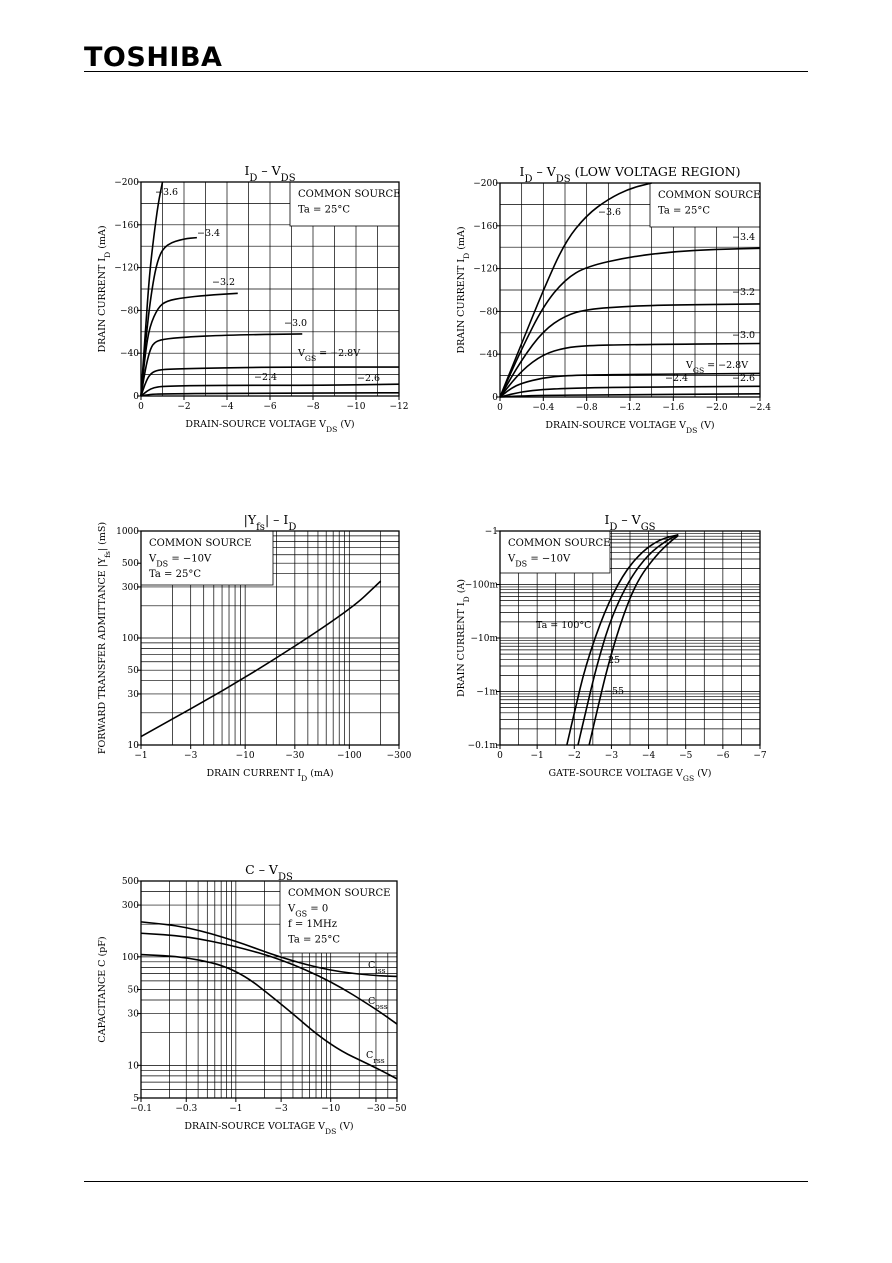 The height and width of the screenshot is (1263, 892). I want to click on series-line-c-iss, so click(269, 949).